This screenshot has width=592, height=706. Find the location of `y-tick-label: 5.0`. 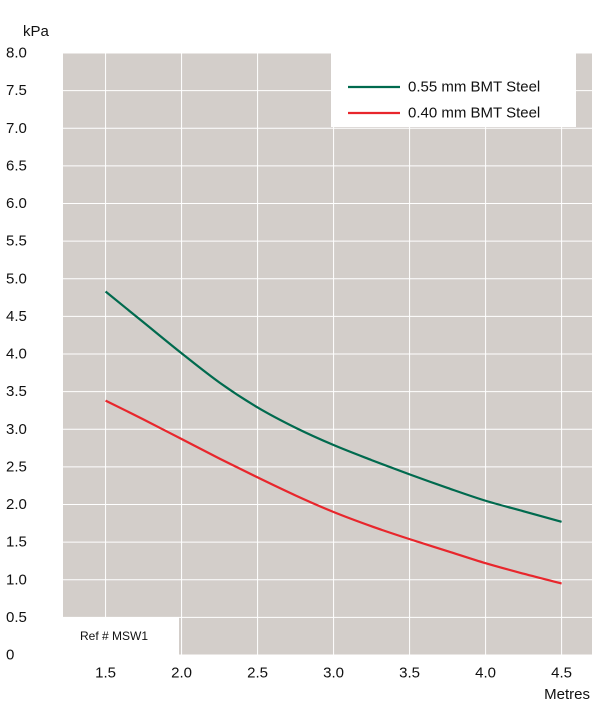

y-tick-label: 5.0 is located at coordinates (16, 278).